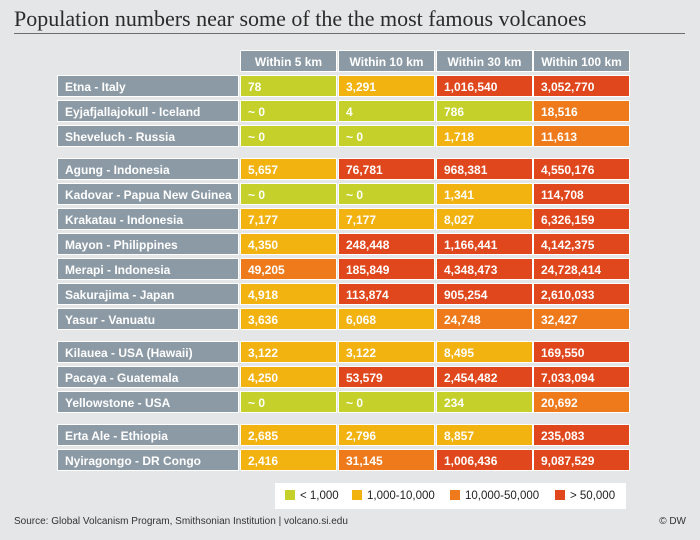 This screenshot has height=540, width=700. Describe the element at coordinates (581, 269) in the screenshot. I see `data-cell: 24,728,414` at that location.